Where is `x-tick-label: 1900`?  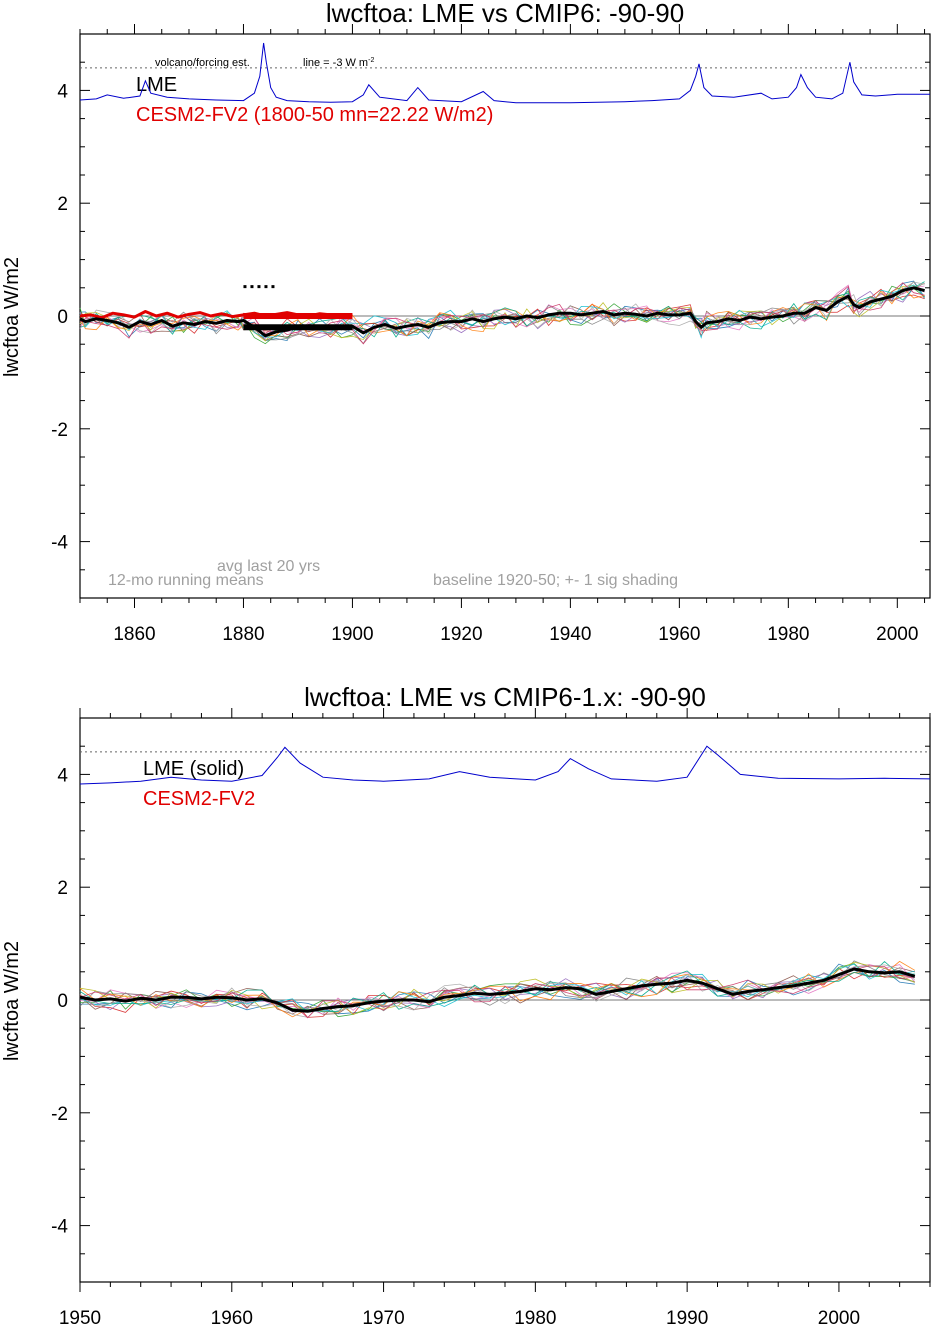 x-tick-label: 1900 is located at coordinates (352, 634).